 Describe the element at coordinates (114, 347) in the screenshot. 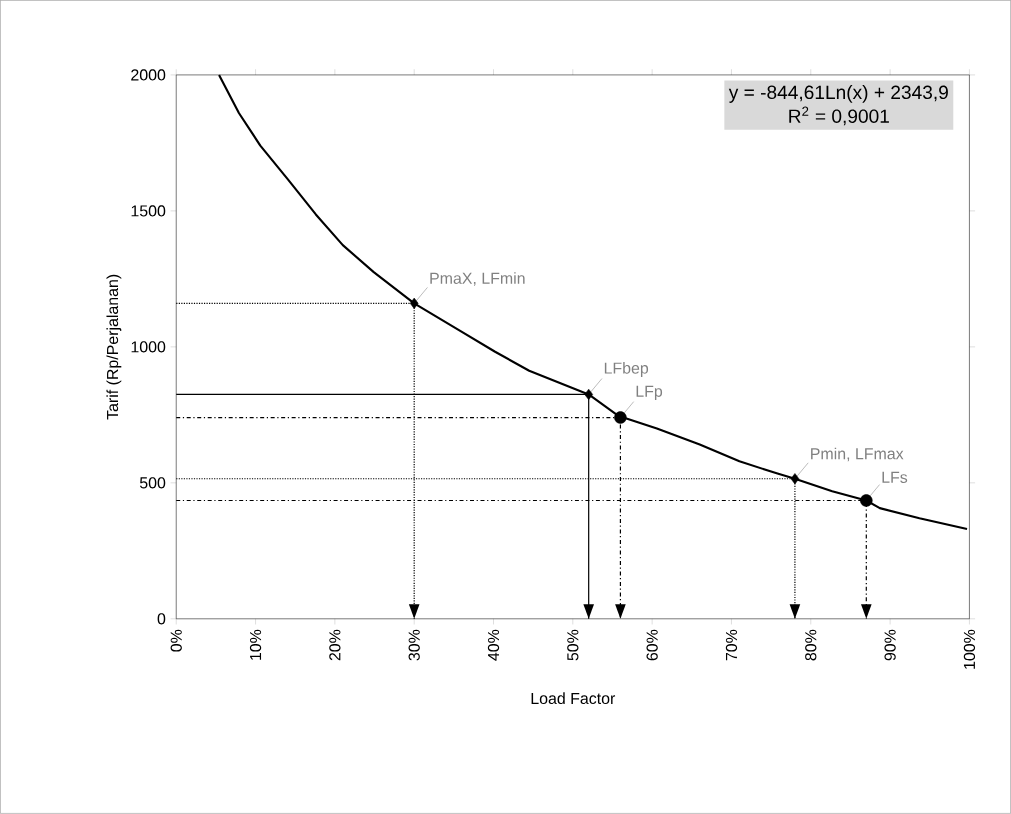

I see `y-axis-title: Tarif (Rp/Perjalanan)` at that location.